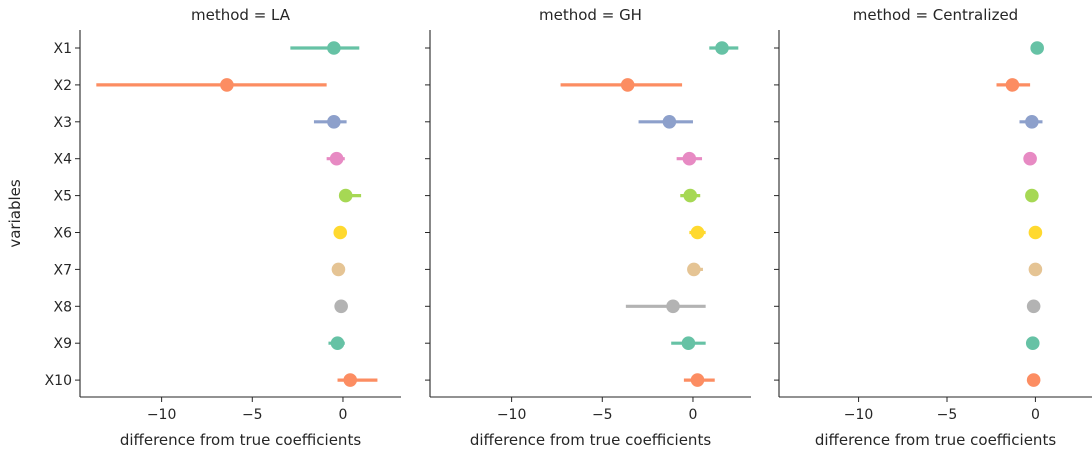 The image size is (1092, 459). I want to click on y-tick-label: X10, so click(58, 381).